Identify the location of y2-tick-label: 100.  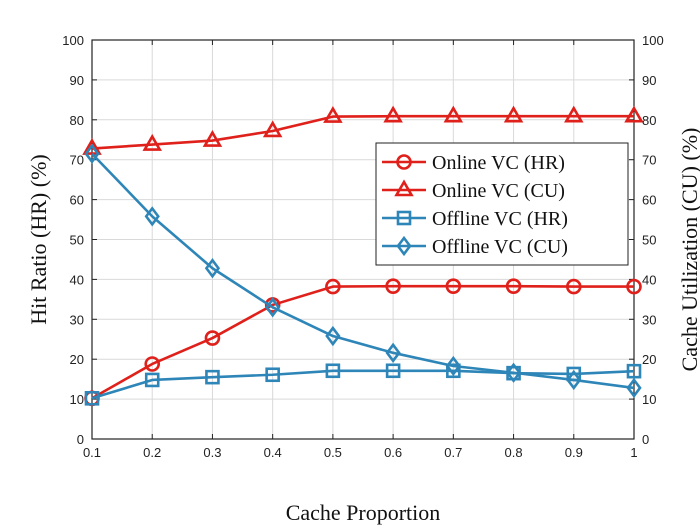
(653, 40).